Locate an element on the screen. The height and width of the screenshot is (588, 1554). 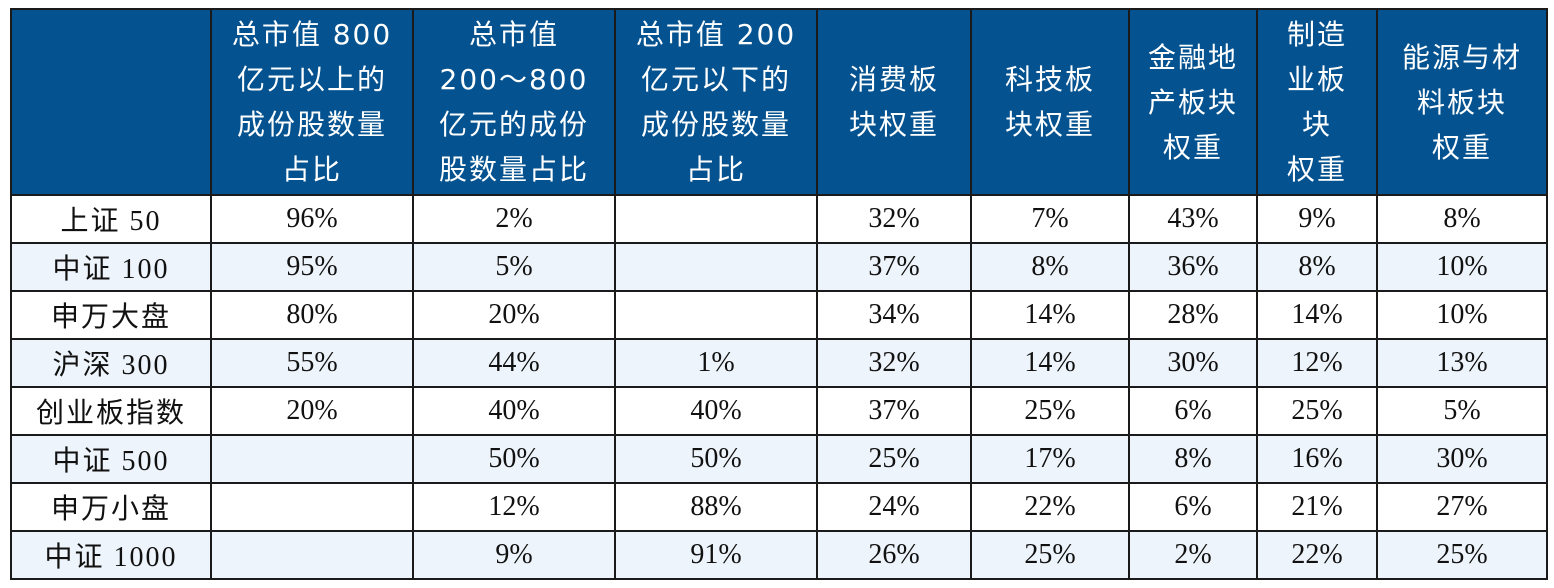
table-cell: 13% is located at coordinates (1462, 363).